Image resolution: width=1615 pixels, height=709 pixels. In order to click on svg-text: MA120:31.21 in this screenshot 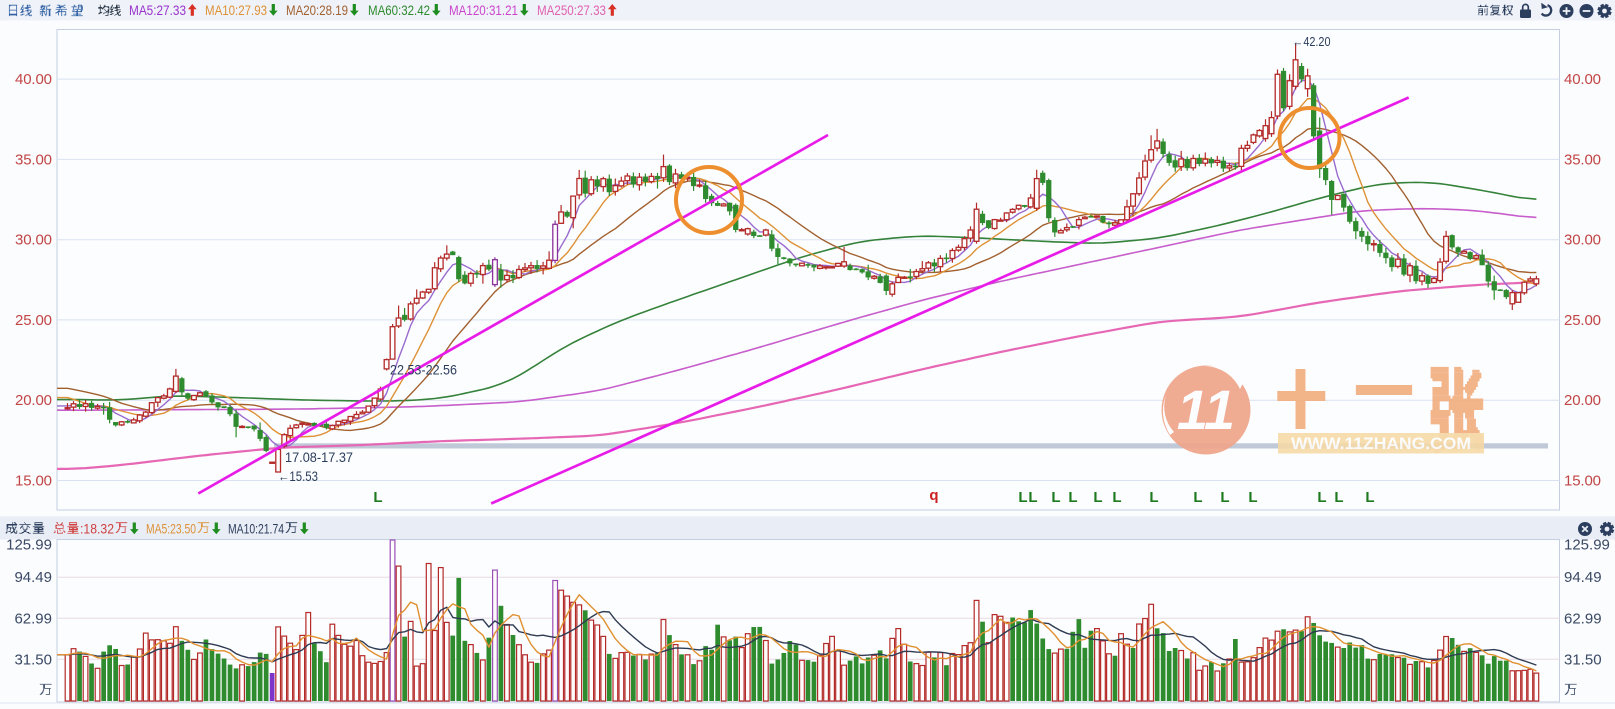, I will do `click(483, 10)`.